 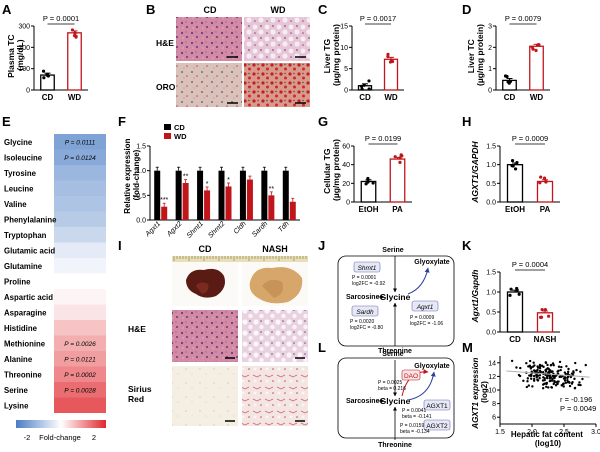 What do you see at coordinates (362, 322) in the screenshot?
I see `enzyme-sardh-p: P = 0.0020` at bounding box center [362, 322].